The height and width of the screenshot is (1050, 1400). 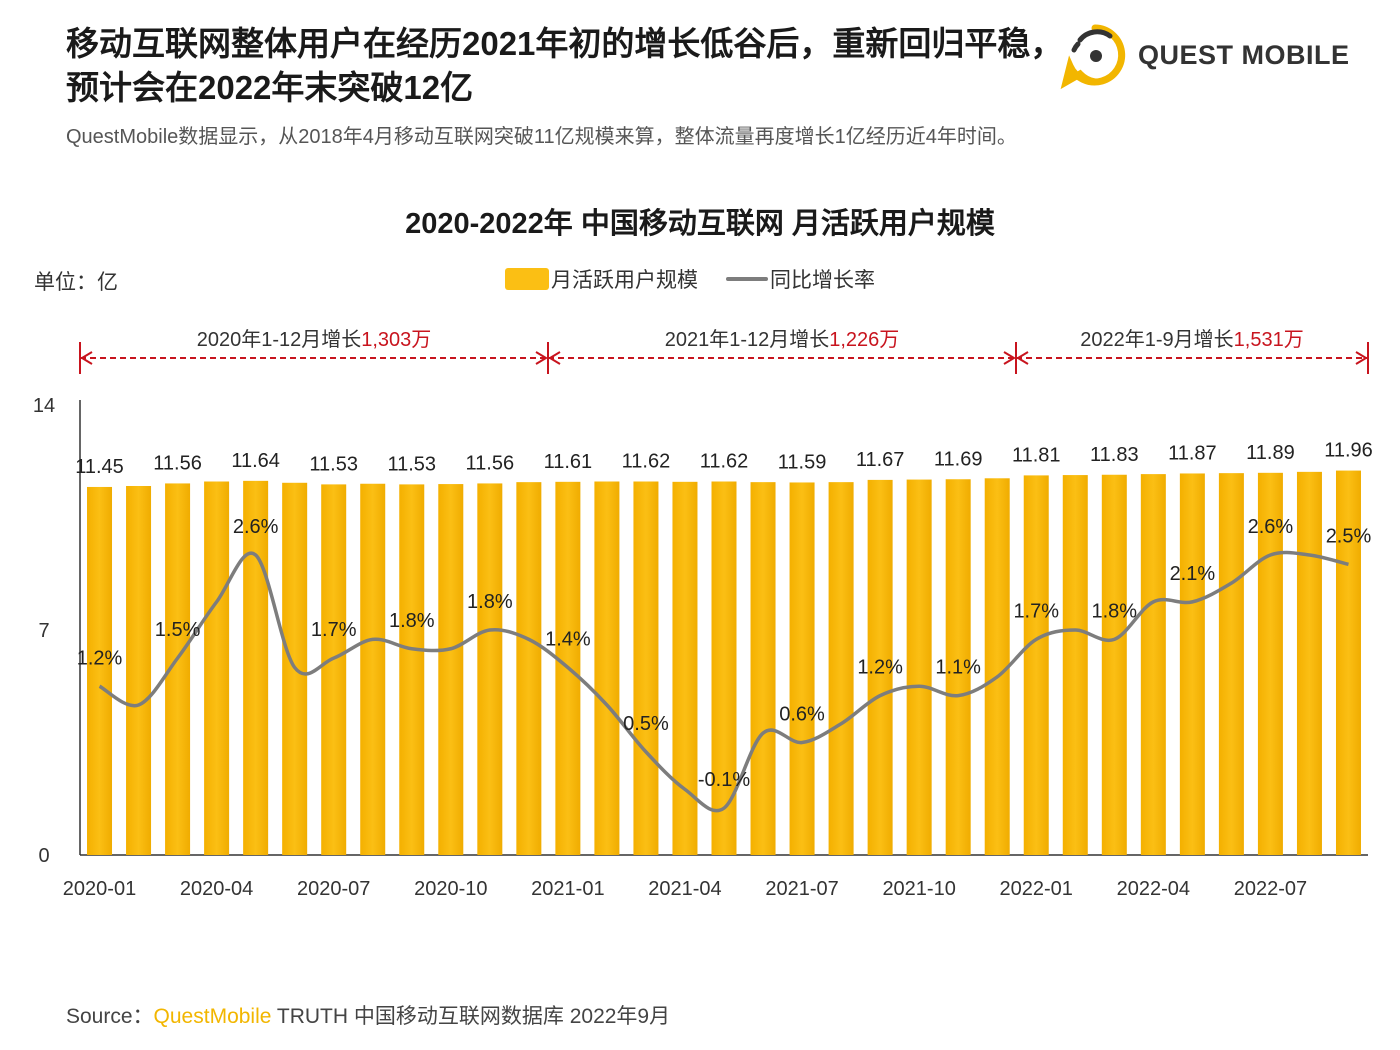 I want to click on bar-value-label: 11.67, so click(x=880, y=460).